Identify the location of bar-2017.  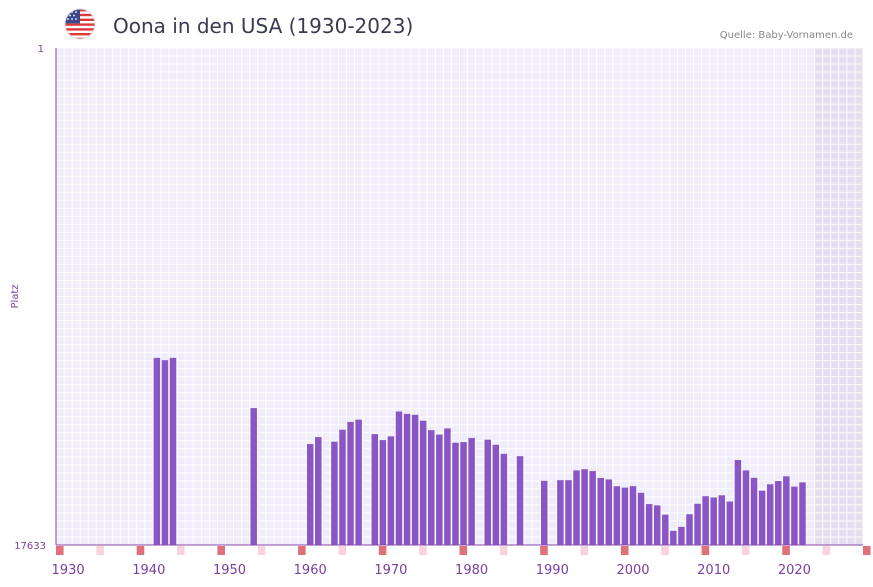
(770, 514).